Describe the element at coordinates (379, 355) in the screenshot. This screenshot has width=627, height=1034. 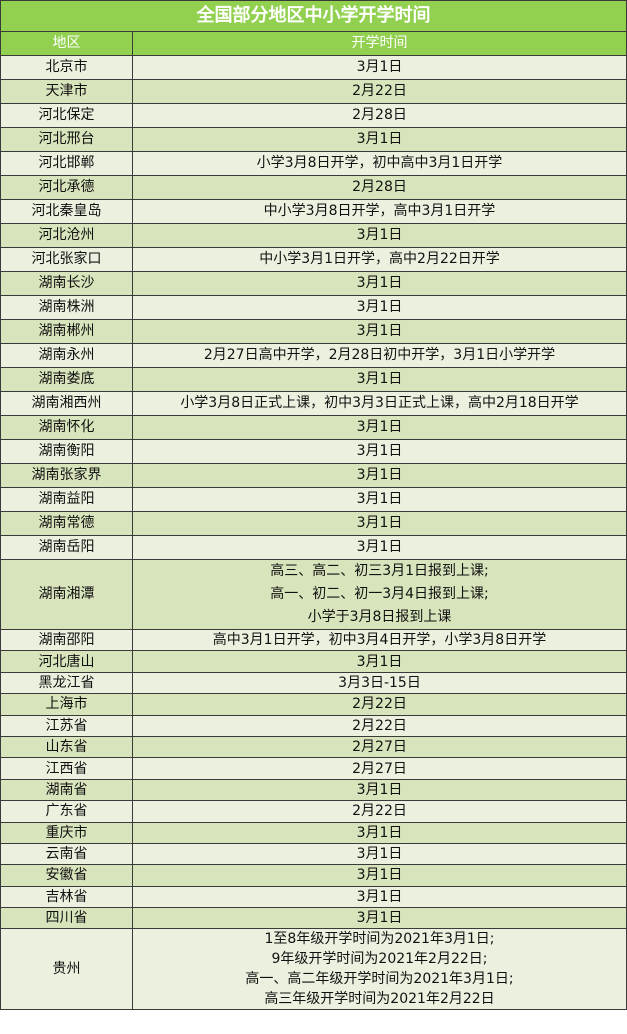
I see `time-text: 2月27日高中开学，2月28日初中开学，3月1日小学开学` at that location.